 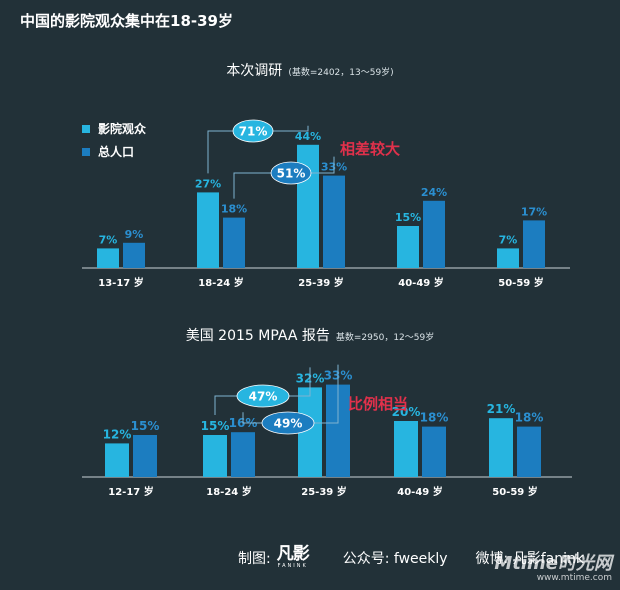 I want to click on logo-mark: 凡影, so click(x=293, y=554).